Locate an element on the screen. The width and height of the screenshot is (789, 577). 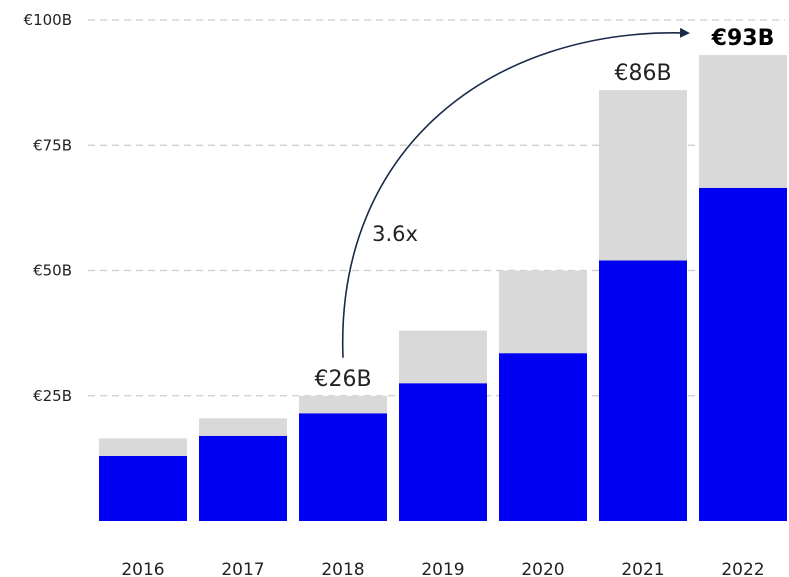
growth-multiplier-label: 3.6x is located at coordinates (395, 234).